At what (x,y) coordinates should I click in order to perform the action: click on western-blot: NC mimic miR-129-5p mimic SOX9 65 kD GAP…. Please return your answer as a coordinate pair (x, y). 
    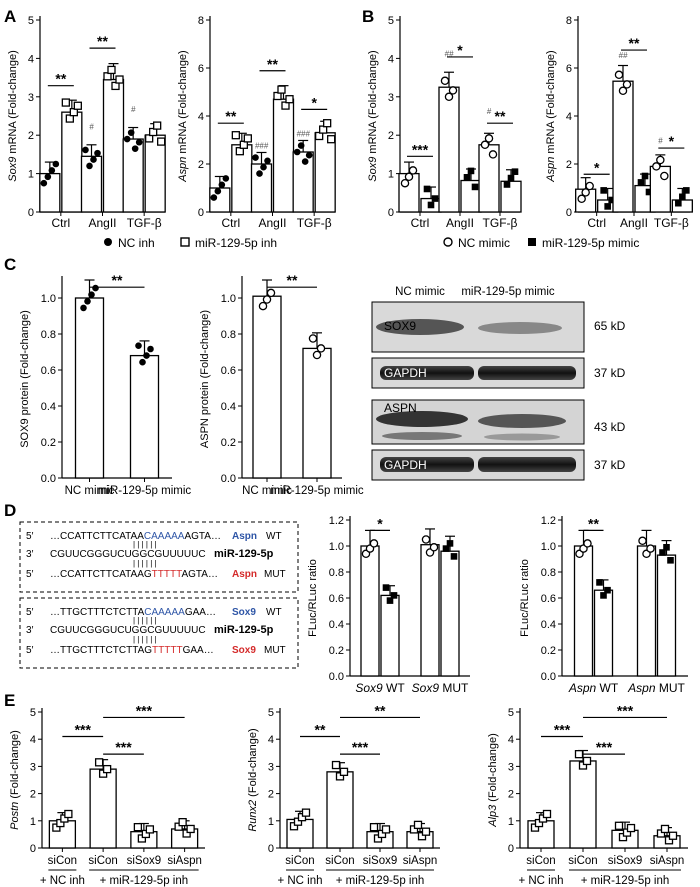
    Looking at the image, I should click on (498, 383).